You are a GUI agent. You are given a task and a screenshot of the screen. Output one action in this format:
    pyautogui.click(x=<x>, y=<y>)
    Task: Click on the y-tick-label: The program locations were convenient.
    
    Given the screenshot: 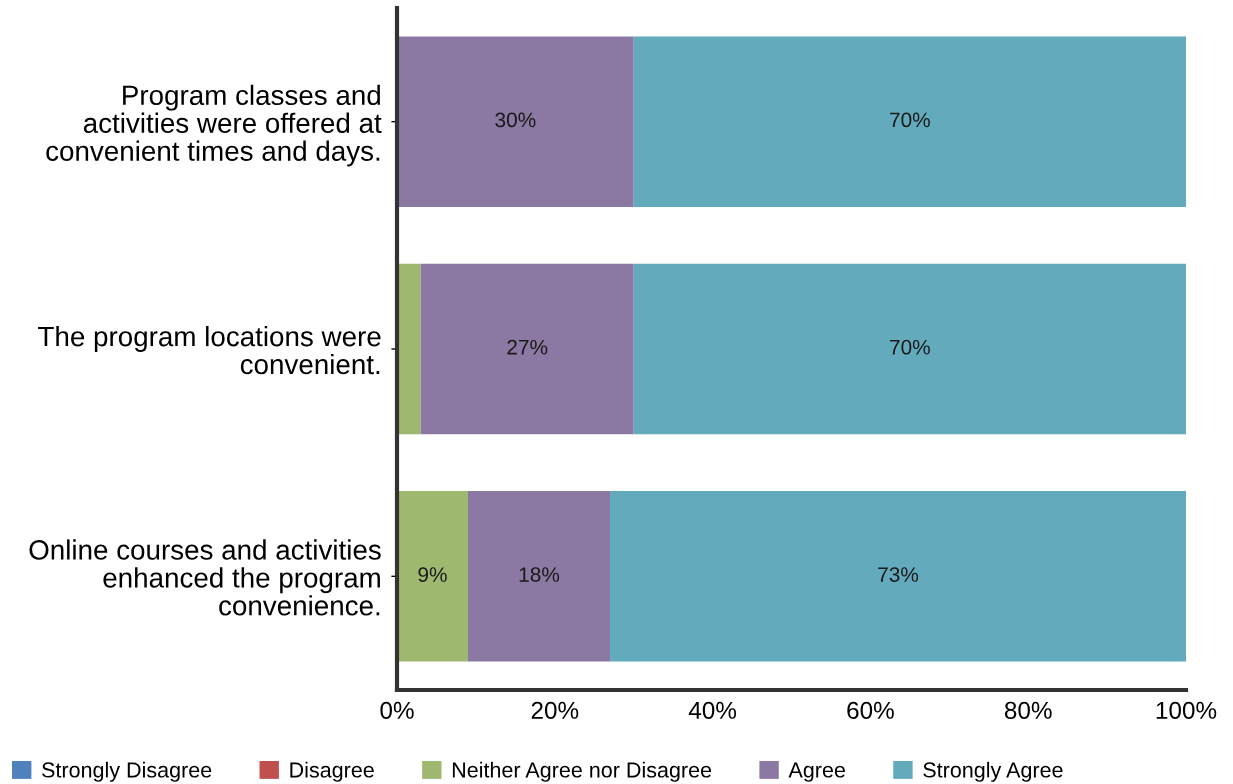 What is the action you would take?
    pyautogui.click(x=209, y=350)
    